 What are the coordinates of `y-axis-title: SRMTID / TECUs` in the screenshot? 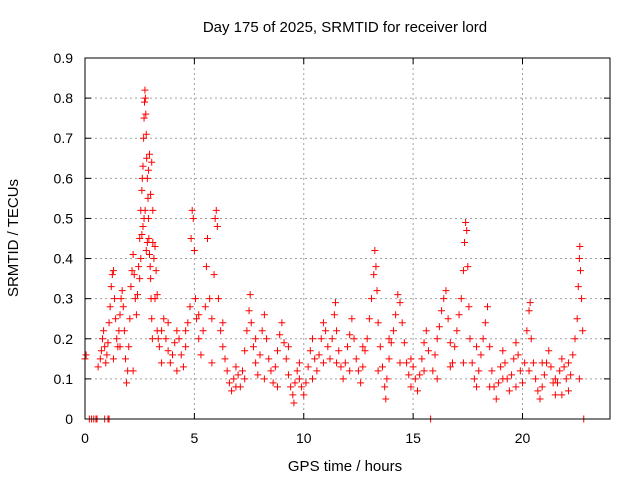 It's located at (13, 238).